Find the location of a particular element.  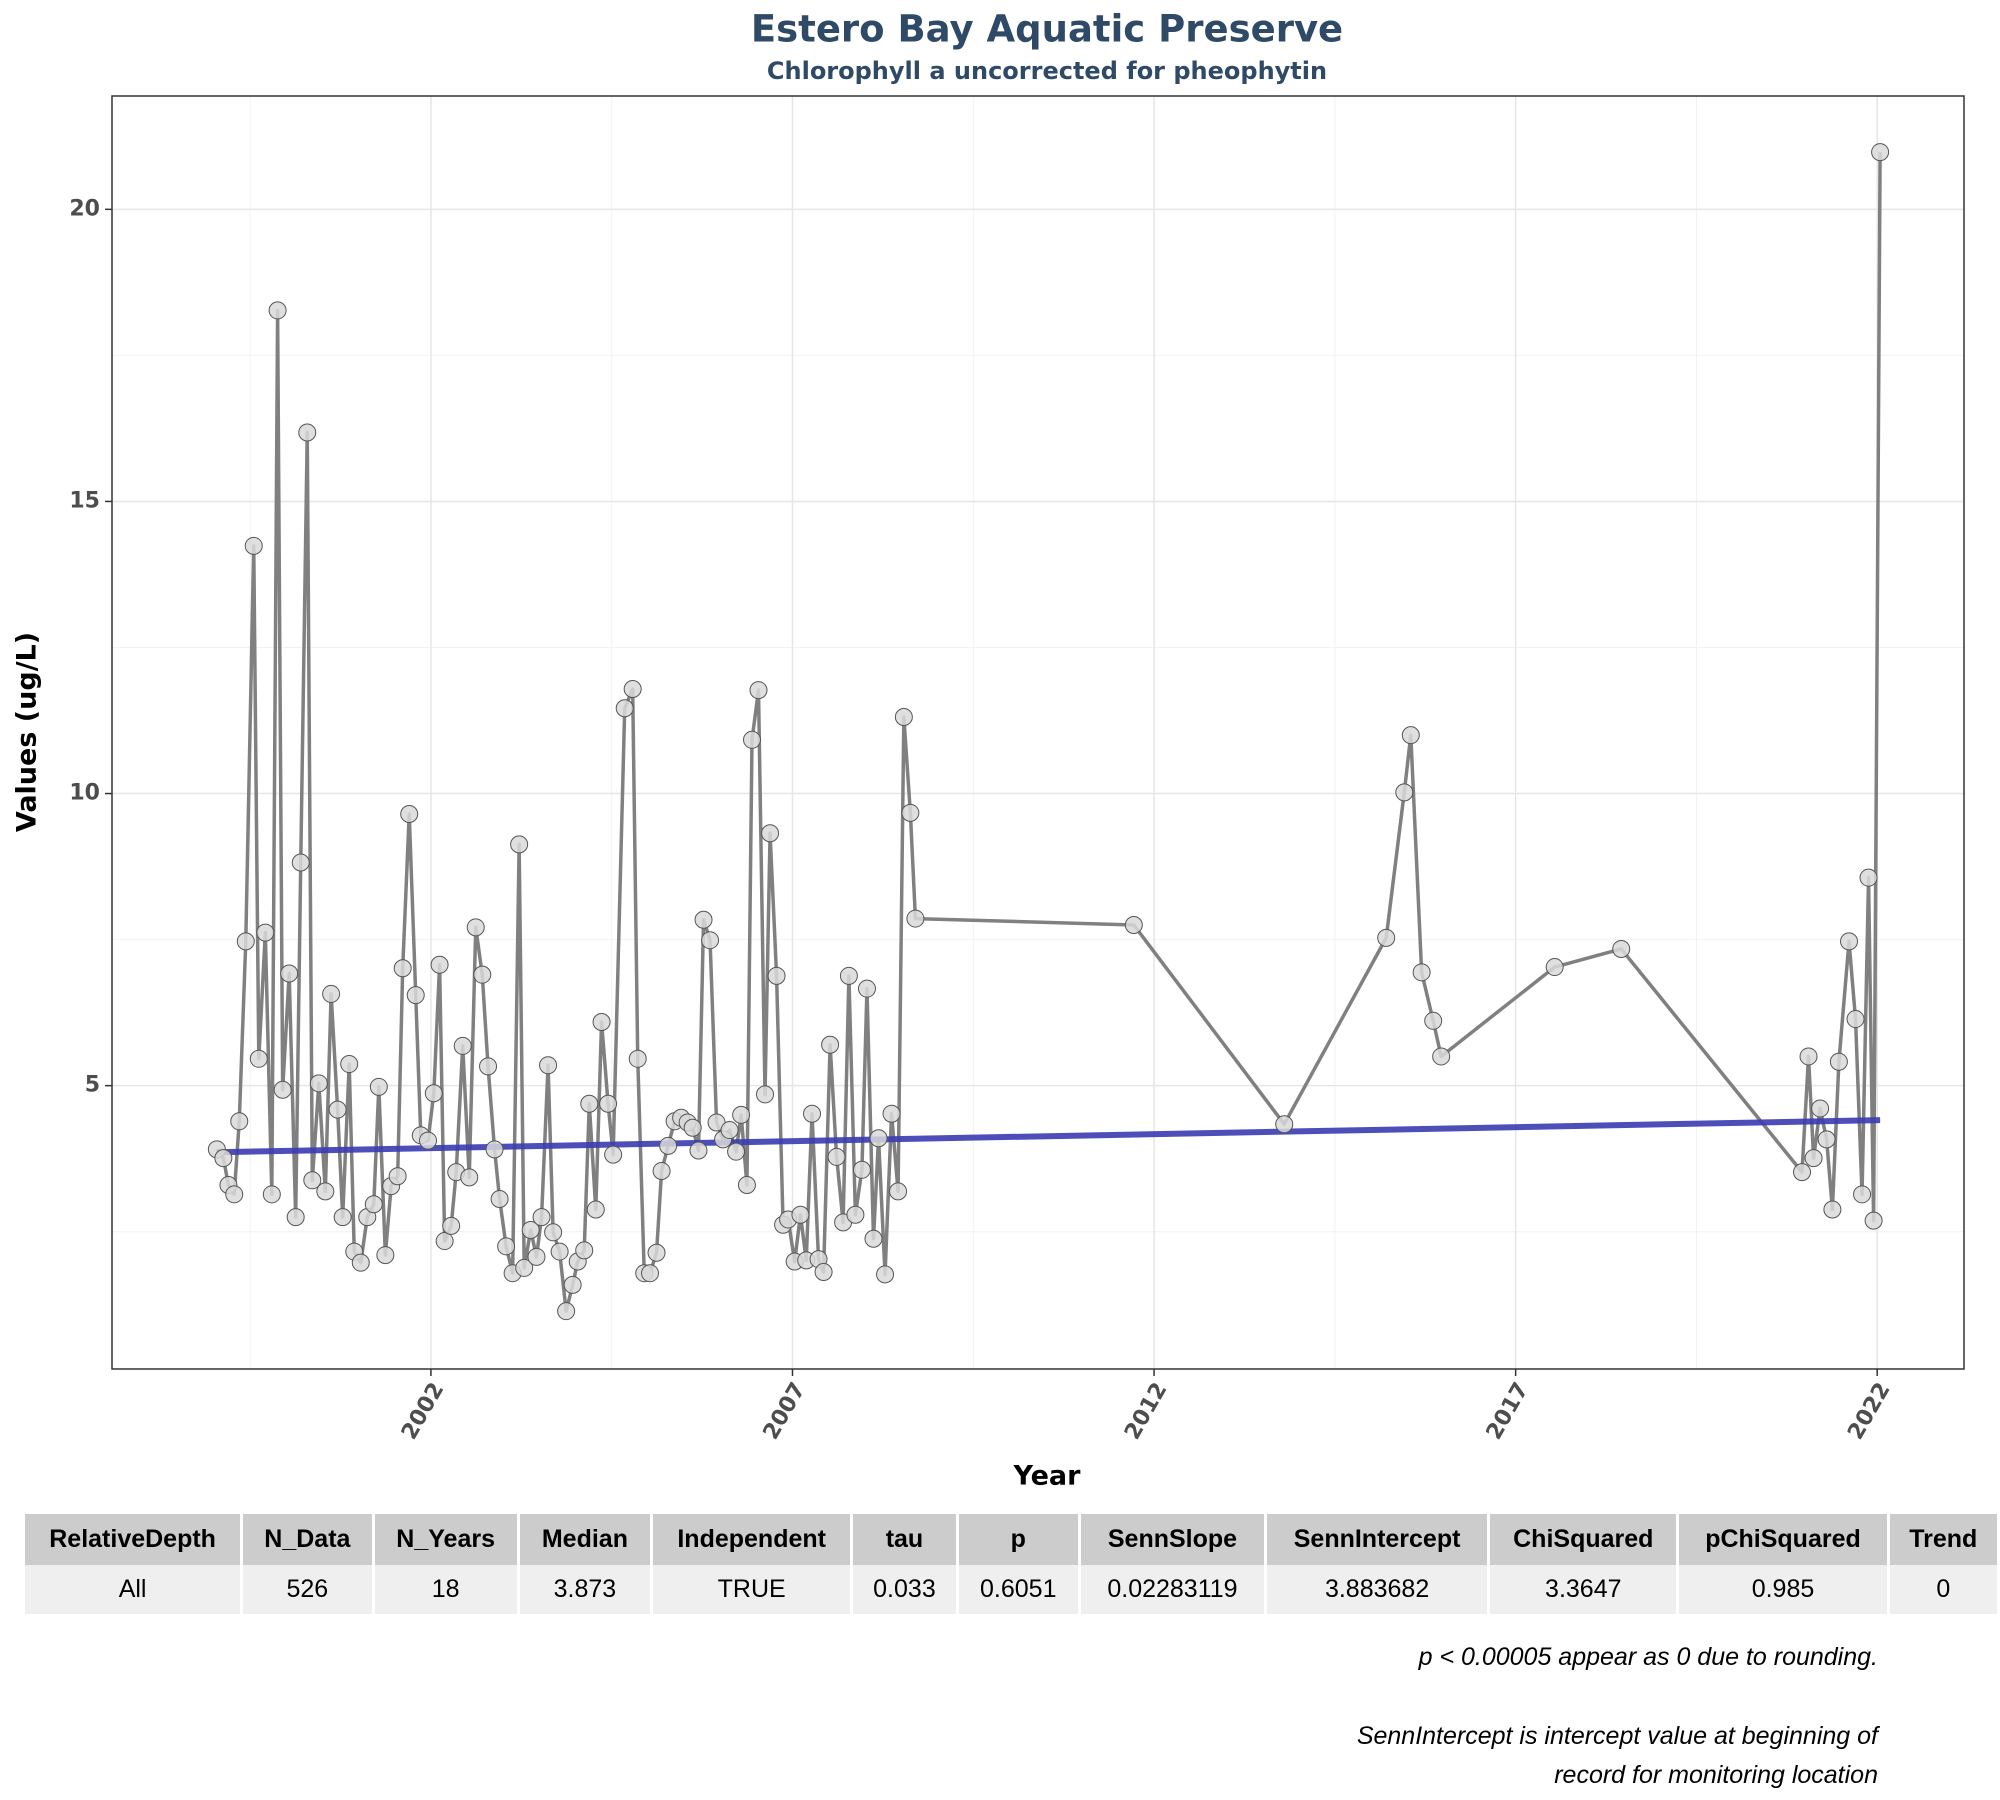

column-header: SennIntercept is located at coordinates (1378, 1539).